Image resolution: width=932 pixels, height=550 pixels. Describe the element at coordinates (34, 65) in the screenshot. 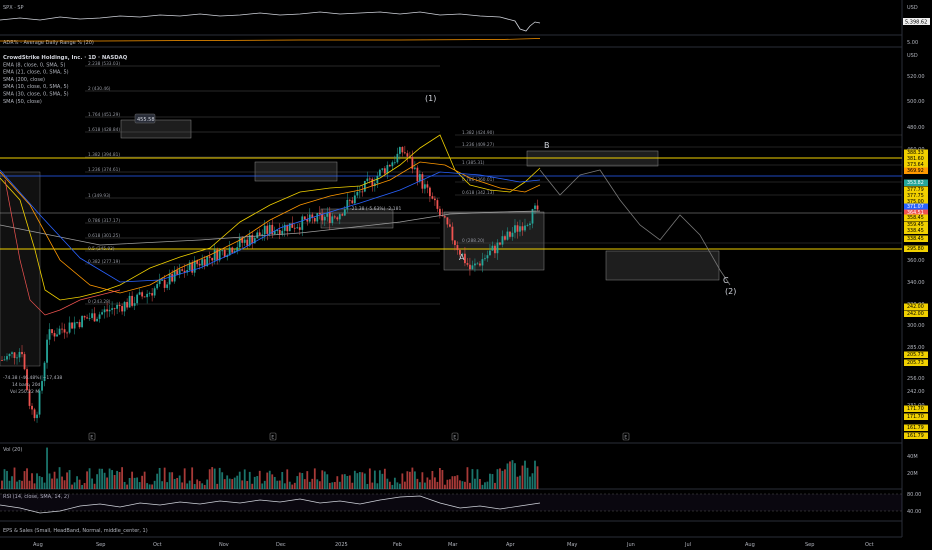

I see `legend-item: EMA (8, close, 0, SMA, 5)` at that location.